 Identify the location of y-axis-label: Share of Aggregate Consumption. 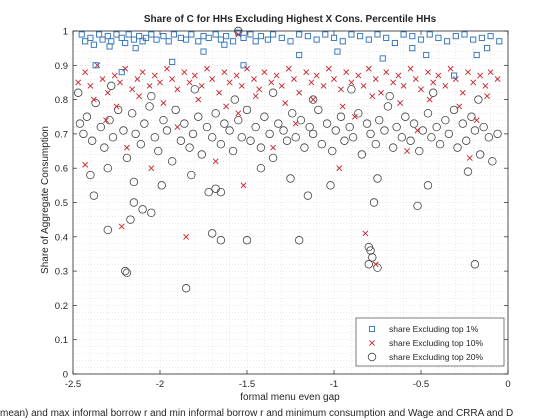
(45, 200).